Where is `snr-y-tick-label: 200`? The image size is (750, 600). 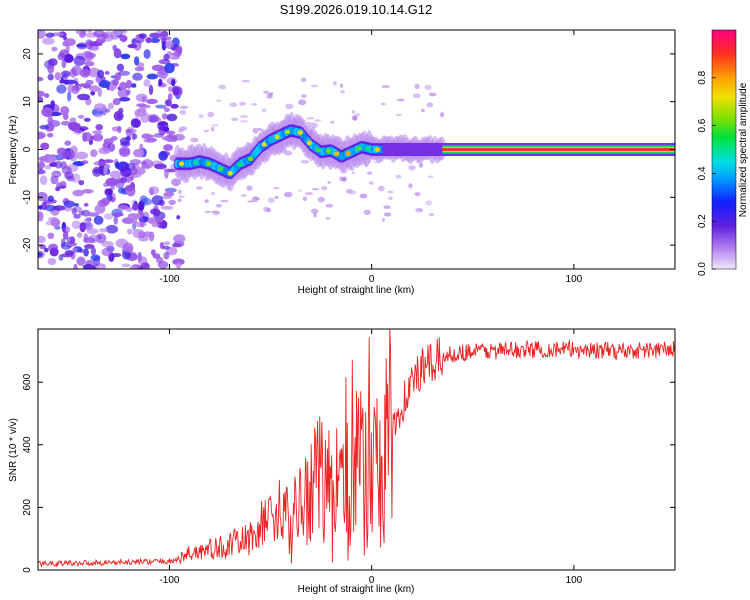
snr-y-tick-label: 200 is located at coordinates (27, 507).